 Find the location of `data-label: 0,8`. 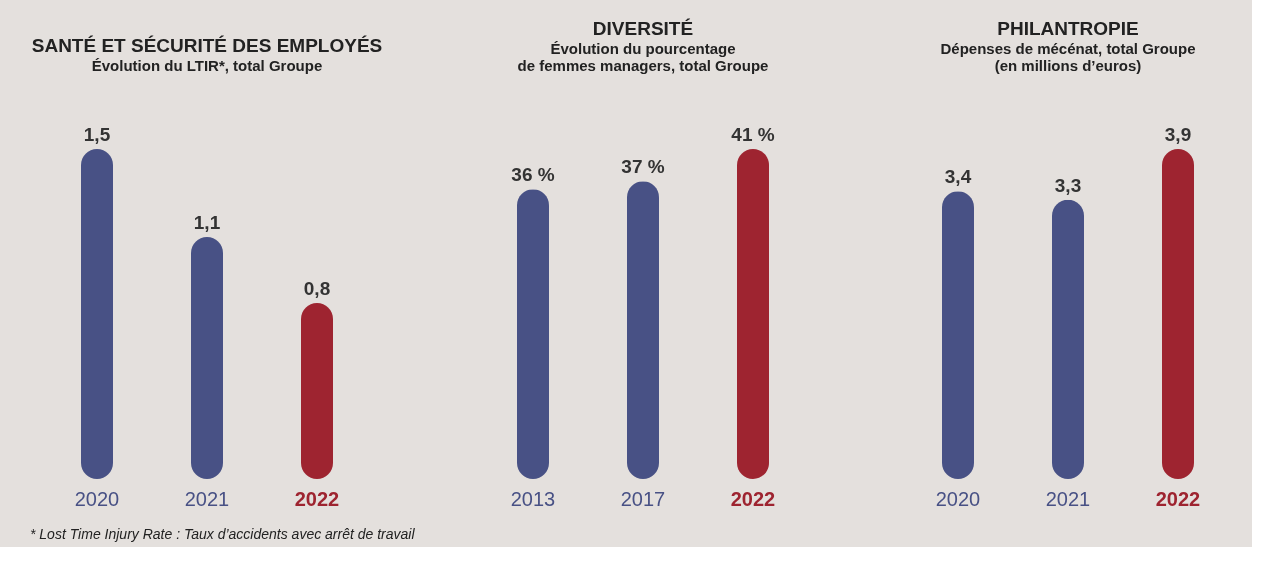

data-label: 0,8 is located at coordinates (317, 288).